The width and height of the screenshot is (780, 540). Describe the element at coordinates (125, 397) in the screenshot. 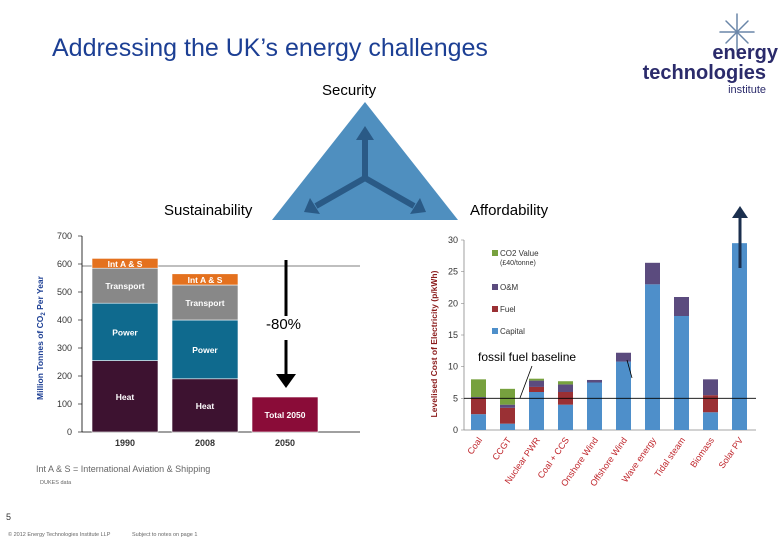

I see `segment-label-heat-1990: Heat` at that location.